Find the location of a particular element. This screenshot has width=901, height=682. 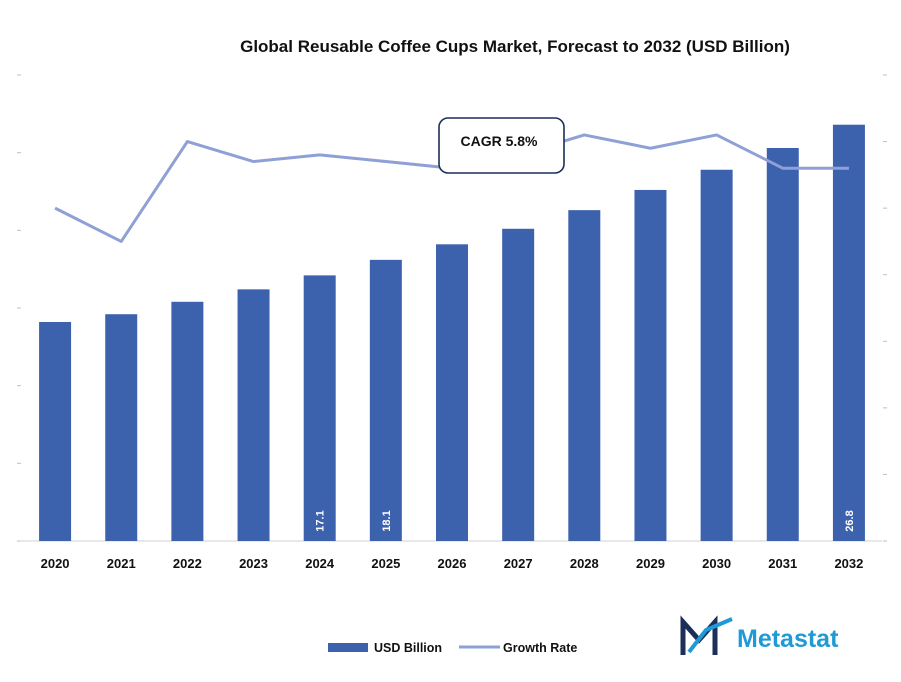

x-tick-label: 2021 is located at coordinates (121, 563).